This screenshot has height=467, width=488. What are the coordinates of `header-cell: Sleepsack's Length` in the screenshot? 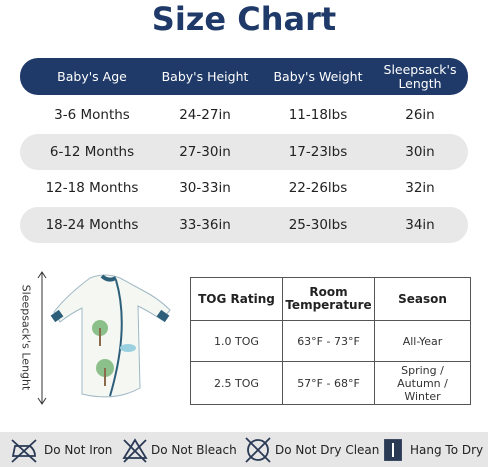 It's located at (420, 76).